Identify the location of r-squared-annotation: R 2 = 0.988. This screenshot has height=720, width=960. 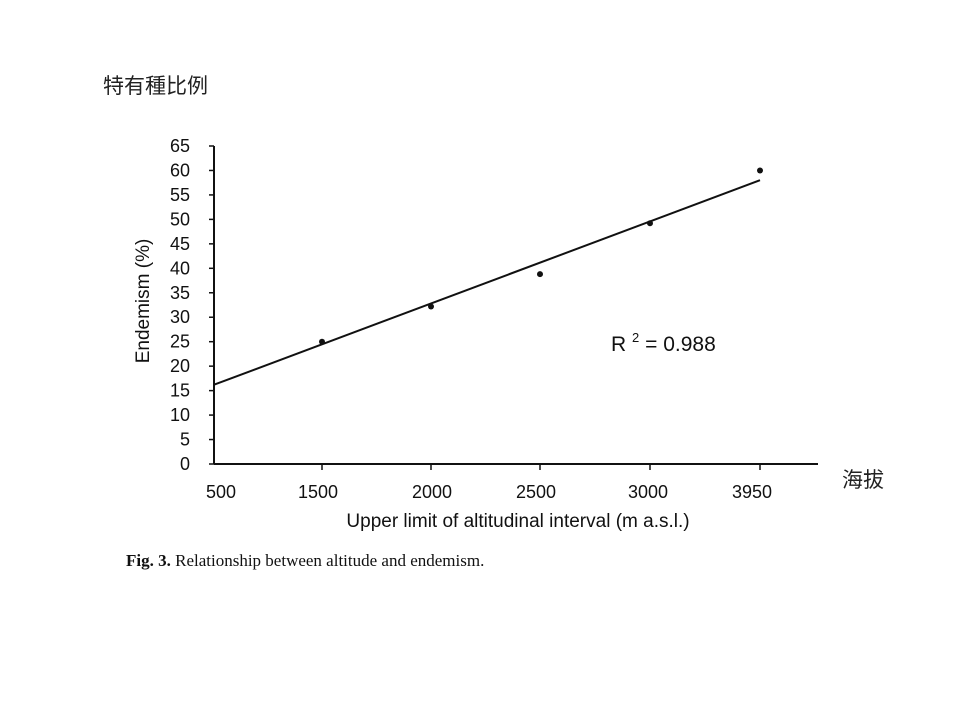
(663, 340).